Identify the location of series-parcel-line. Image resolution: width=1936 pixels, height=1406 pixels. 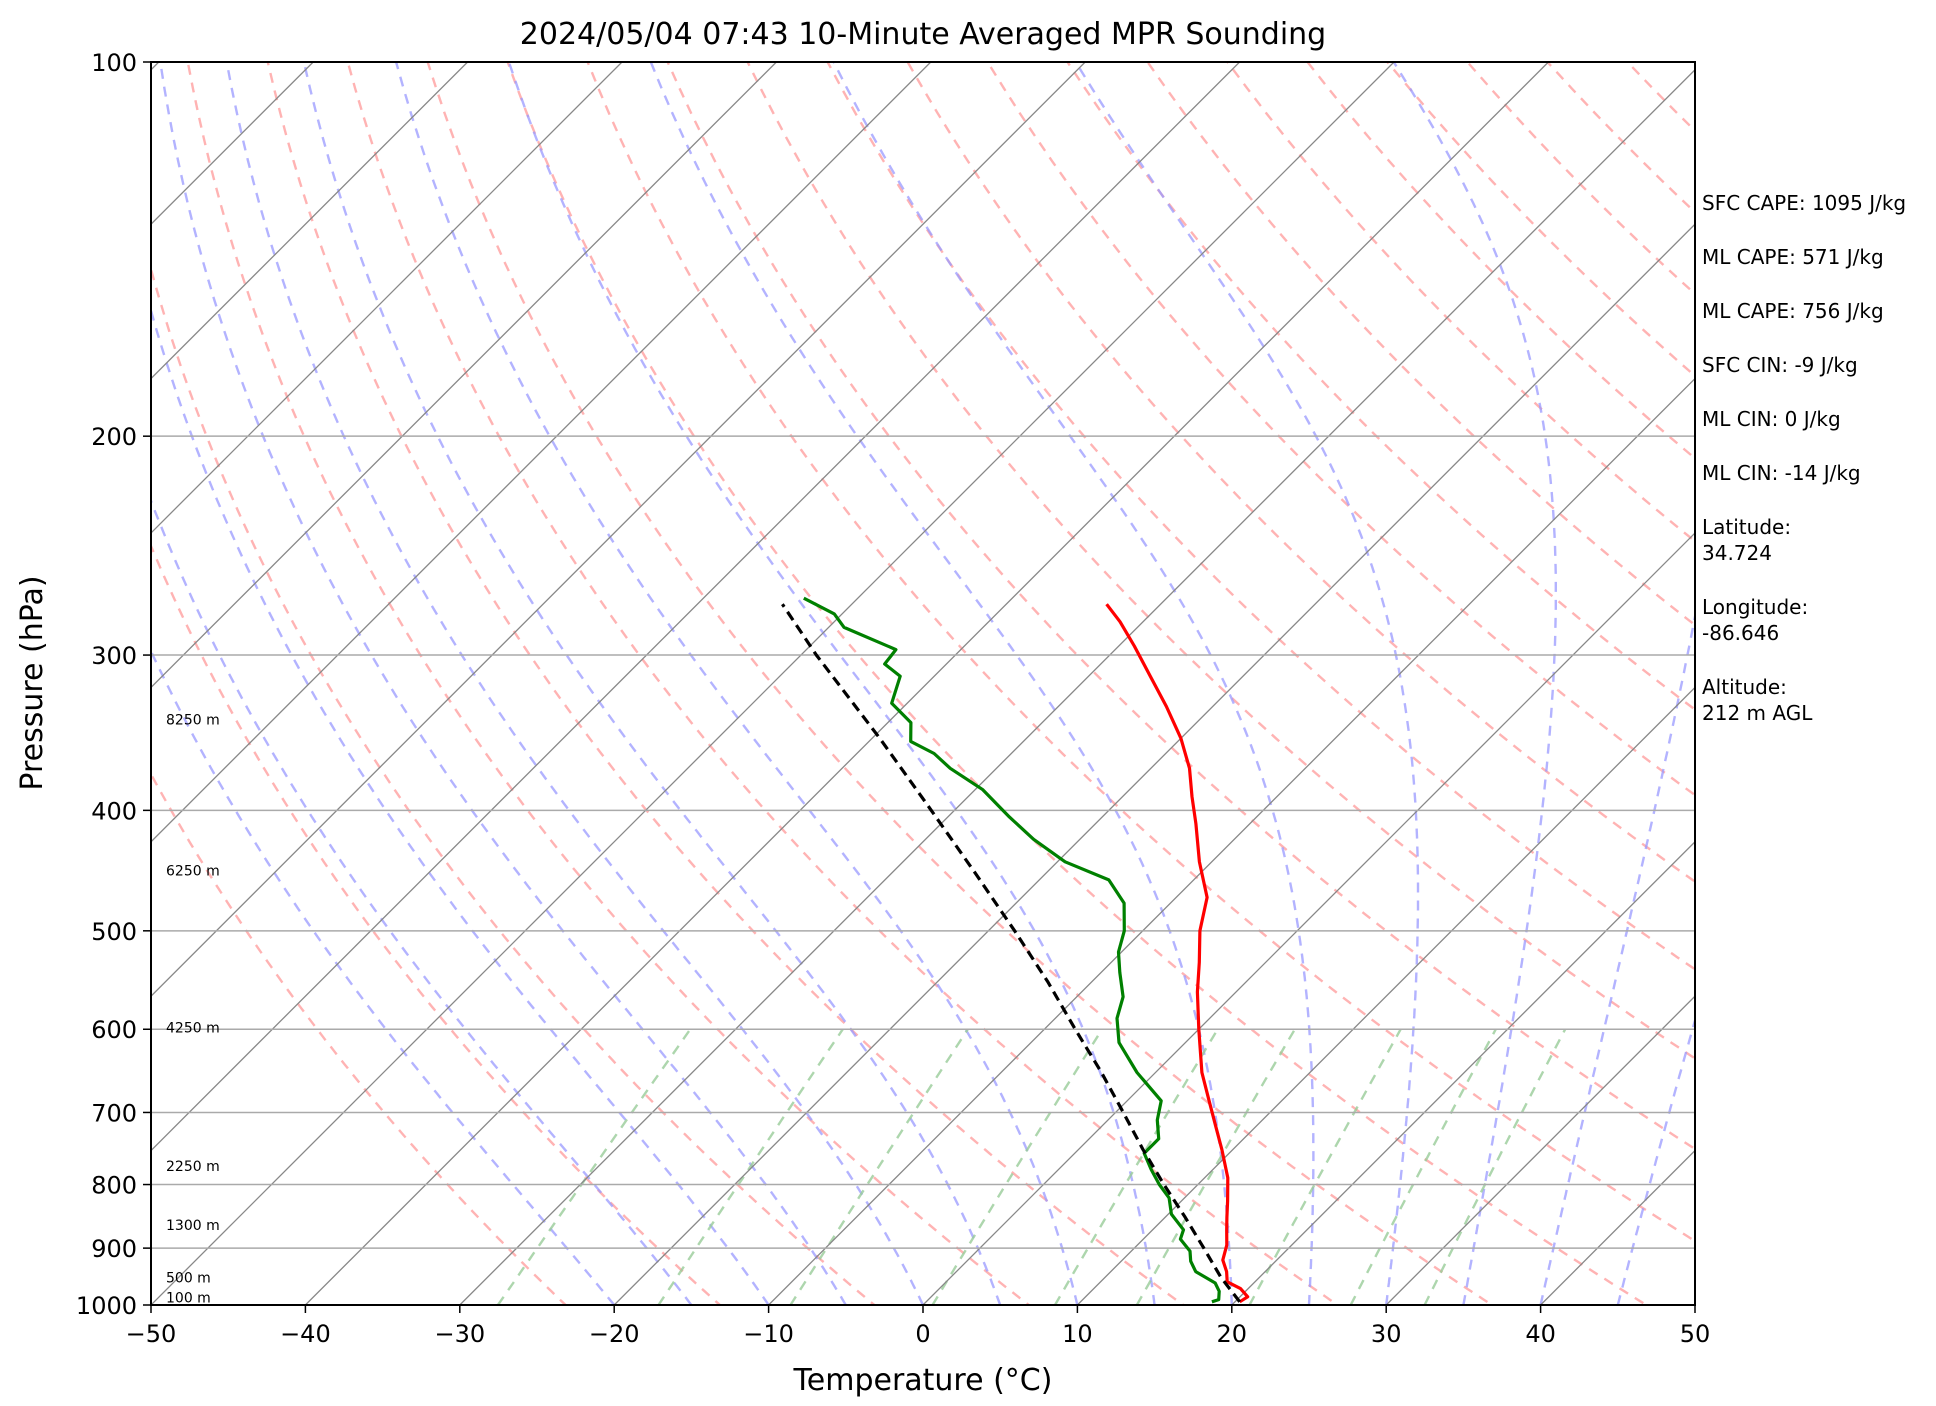
(1011, 953).